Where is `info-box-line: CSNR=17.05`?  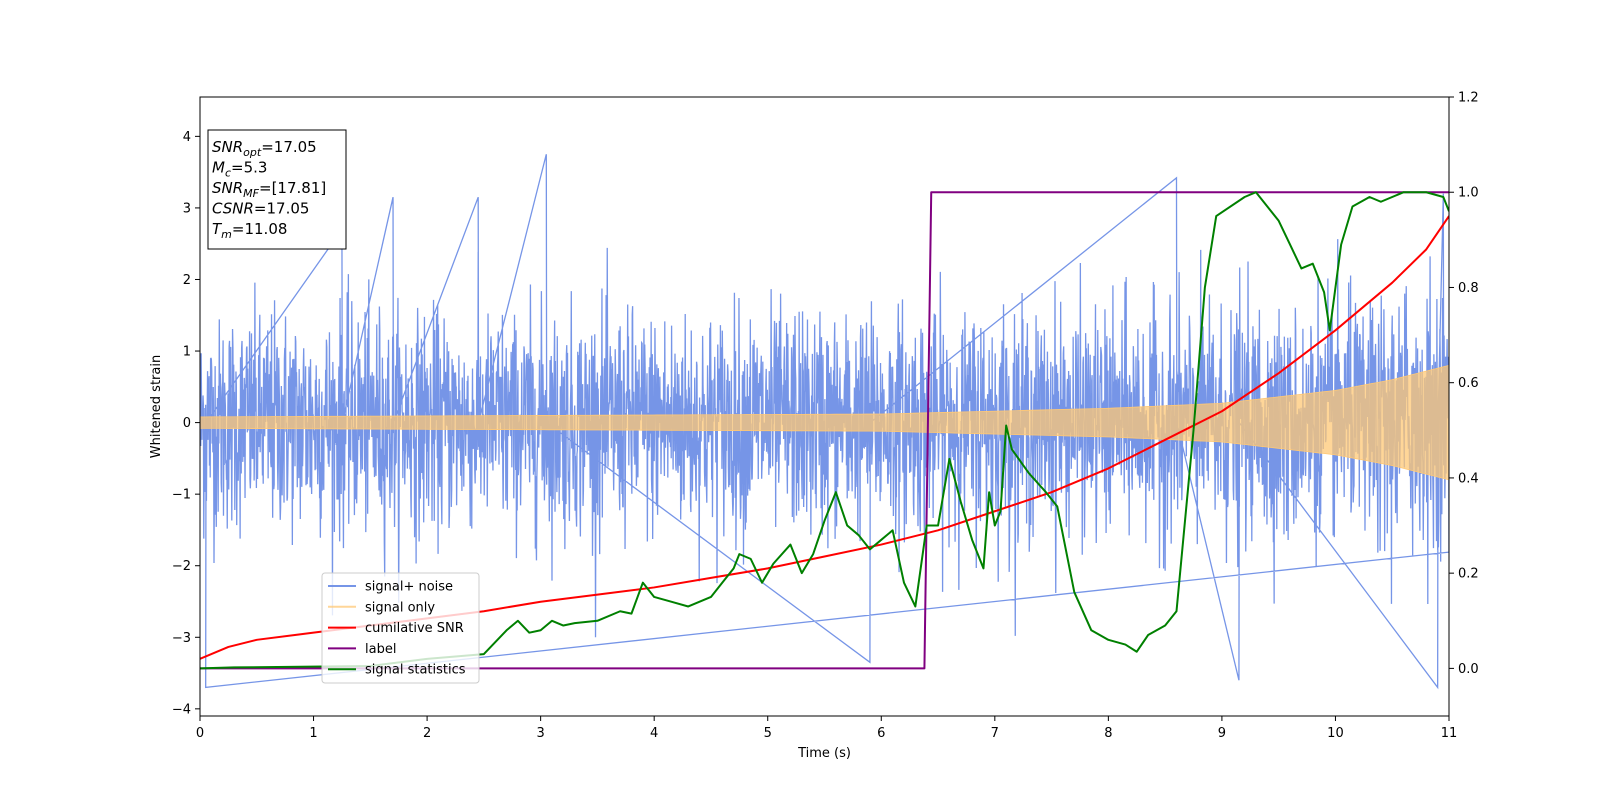
info-box-line: CSNR=17.05 is located at coordinates (260, 209).